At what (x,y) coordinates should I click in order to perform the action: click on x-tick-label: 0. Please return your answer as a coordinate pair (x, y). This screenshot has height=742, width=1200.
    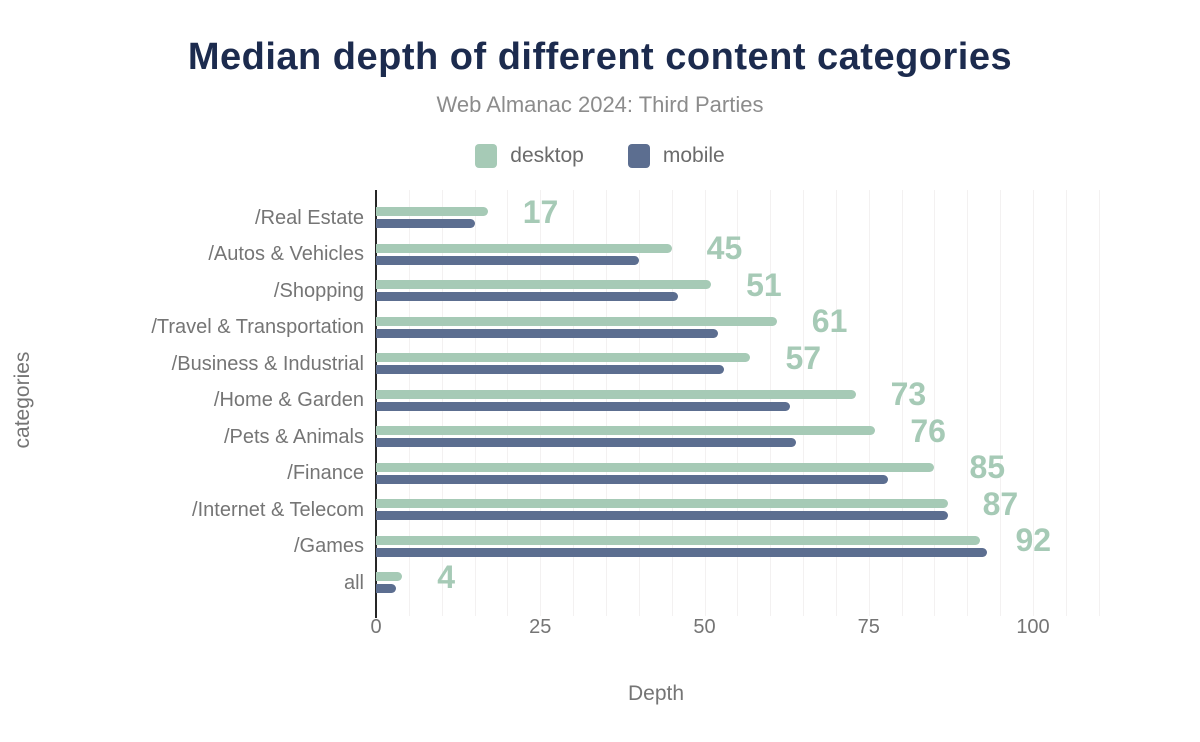
    Looking at the image, I should click on (376, 627).